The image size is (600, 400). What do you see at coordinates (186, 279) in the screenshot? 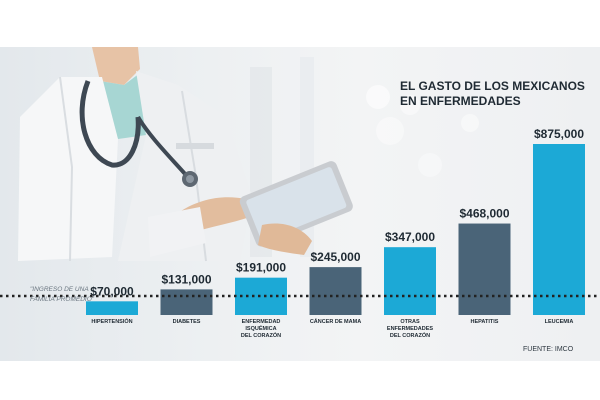
I see `value-label-2: $131,000` at bounding box center [186, 279].